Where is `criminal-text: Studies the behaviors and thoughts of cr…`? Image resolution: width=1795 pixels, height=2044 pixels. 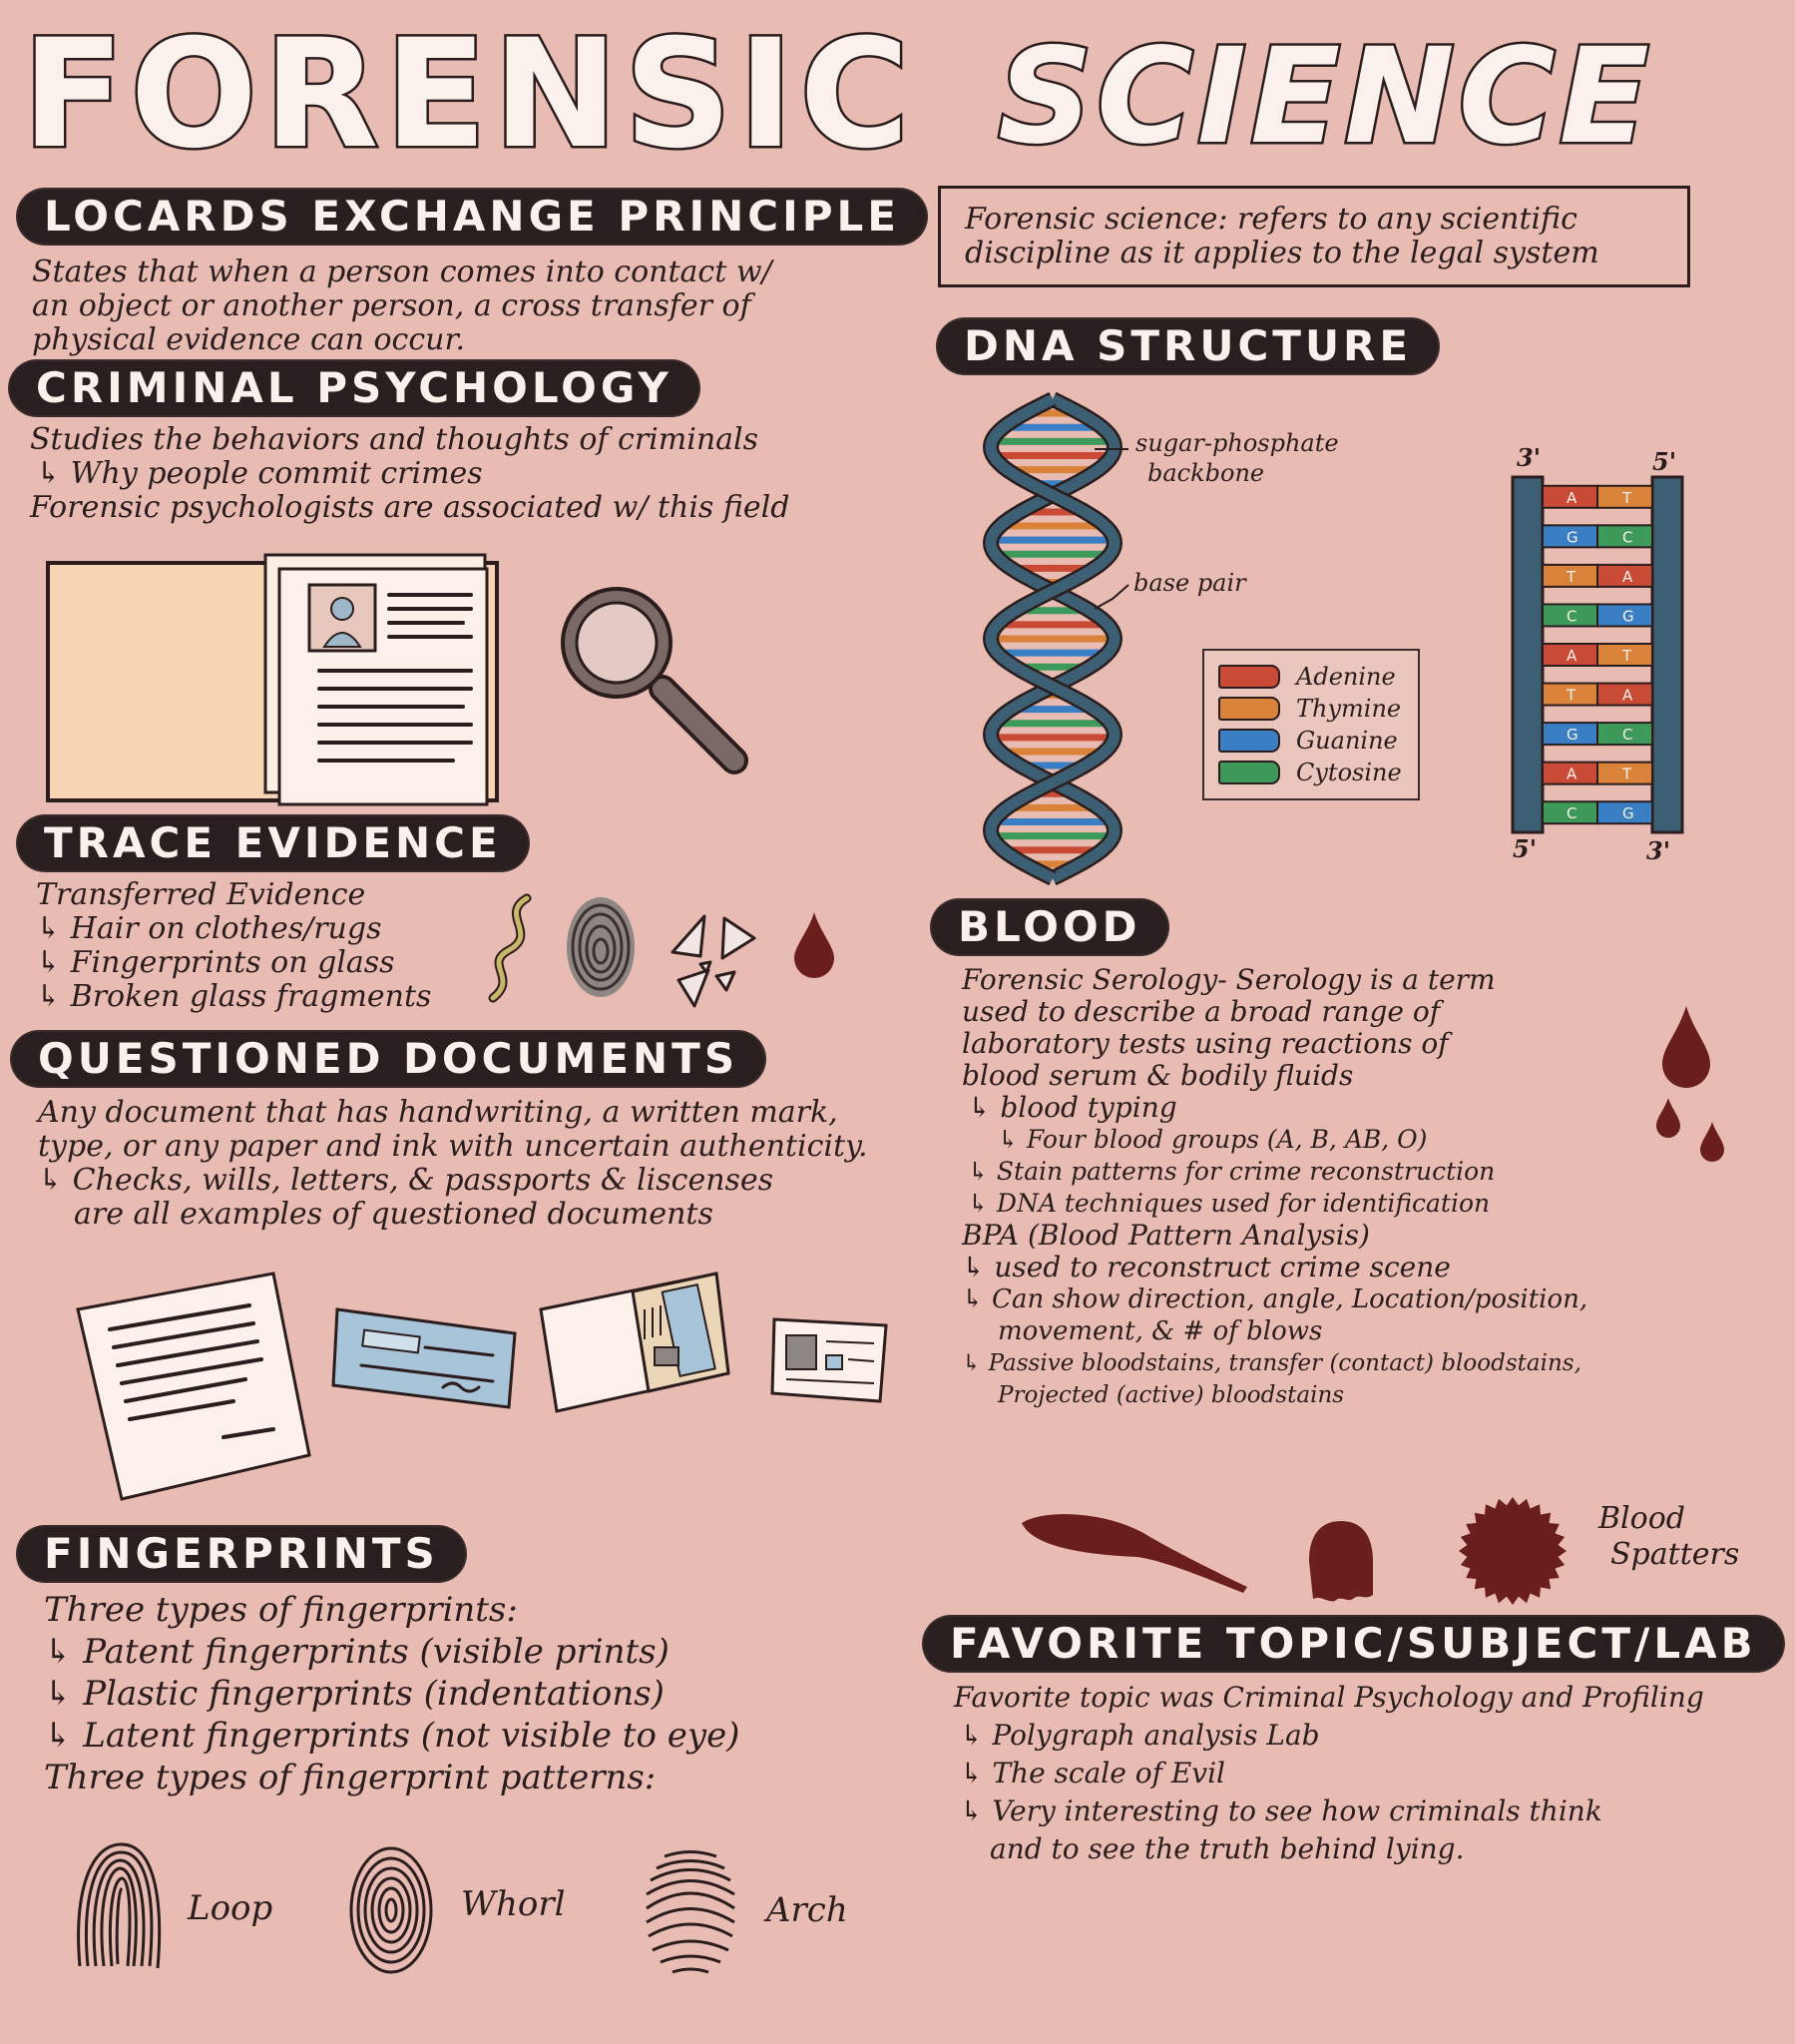 criminal-text: Studies the behaviors and thoughts of cr… is located at coordinates (469, 474).